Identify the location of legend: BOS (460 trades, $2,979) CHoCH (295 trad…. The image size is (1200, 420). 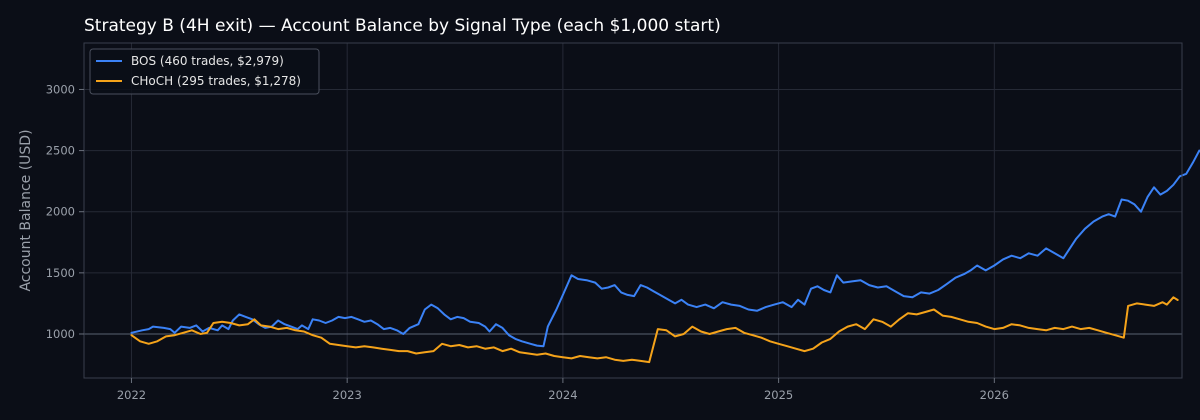
(204, 71).